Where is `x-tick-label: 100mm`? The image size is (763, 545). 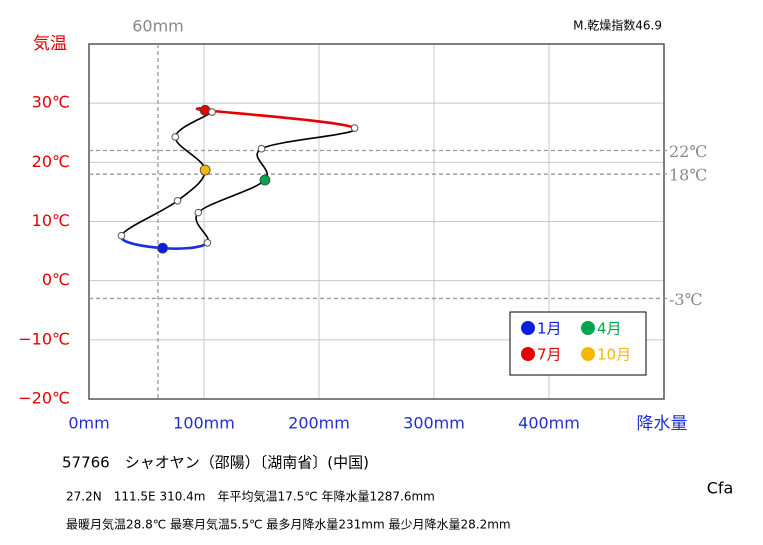 x-tick-label: 100mm is located at coordinates (204, 423).